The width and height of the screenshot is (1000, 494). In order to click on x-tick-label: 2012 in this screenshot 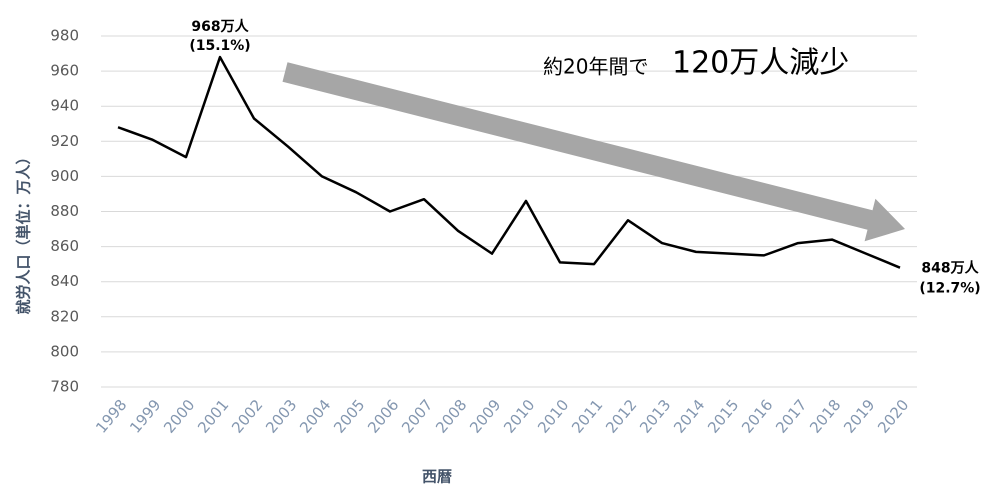, I will do `click(621, 416)`.